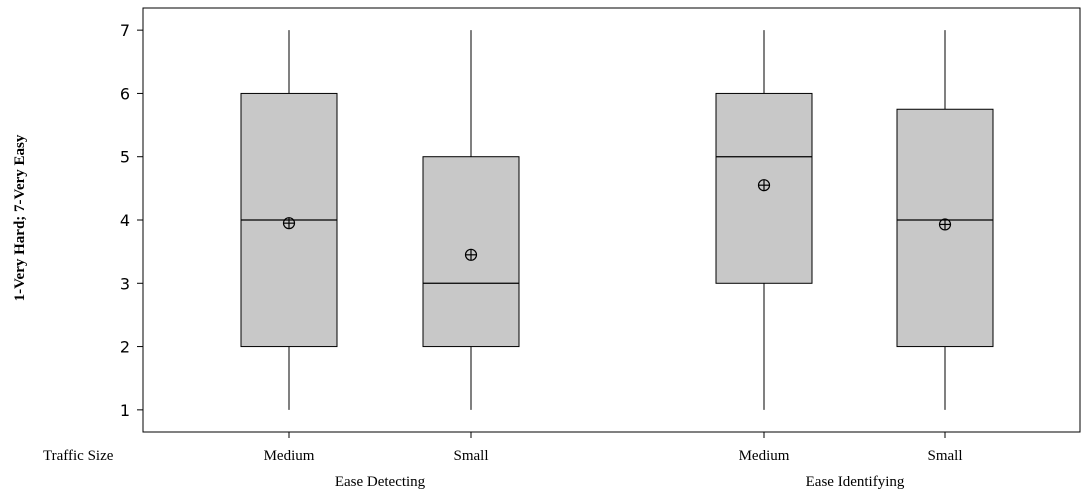 Image resolution: width=1082 pixels, height=491 pixels. What do you see at coordinates (380, 482) in the screenshot?
I see `group-label: Ease Detecting` at bounding box center [380, 482].